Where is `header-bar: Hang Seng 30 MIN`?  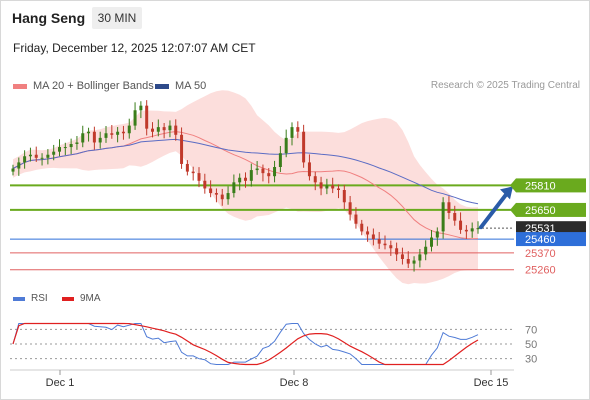
header-bar: Hang Seng 30 MIN is located at coordinates (295, 17).